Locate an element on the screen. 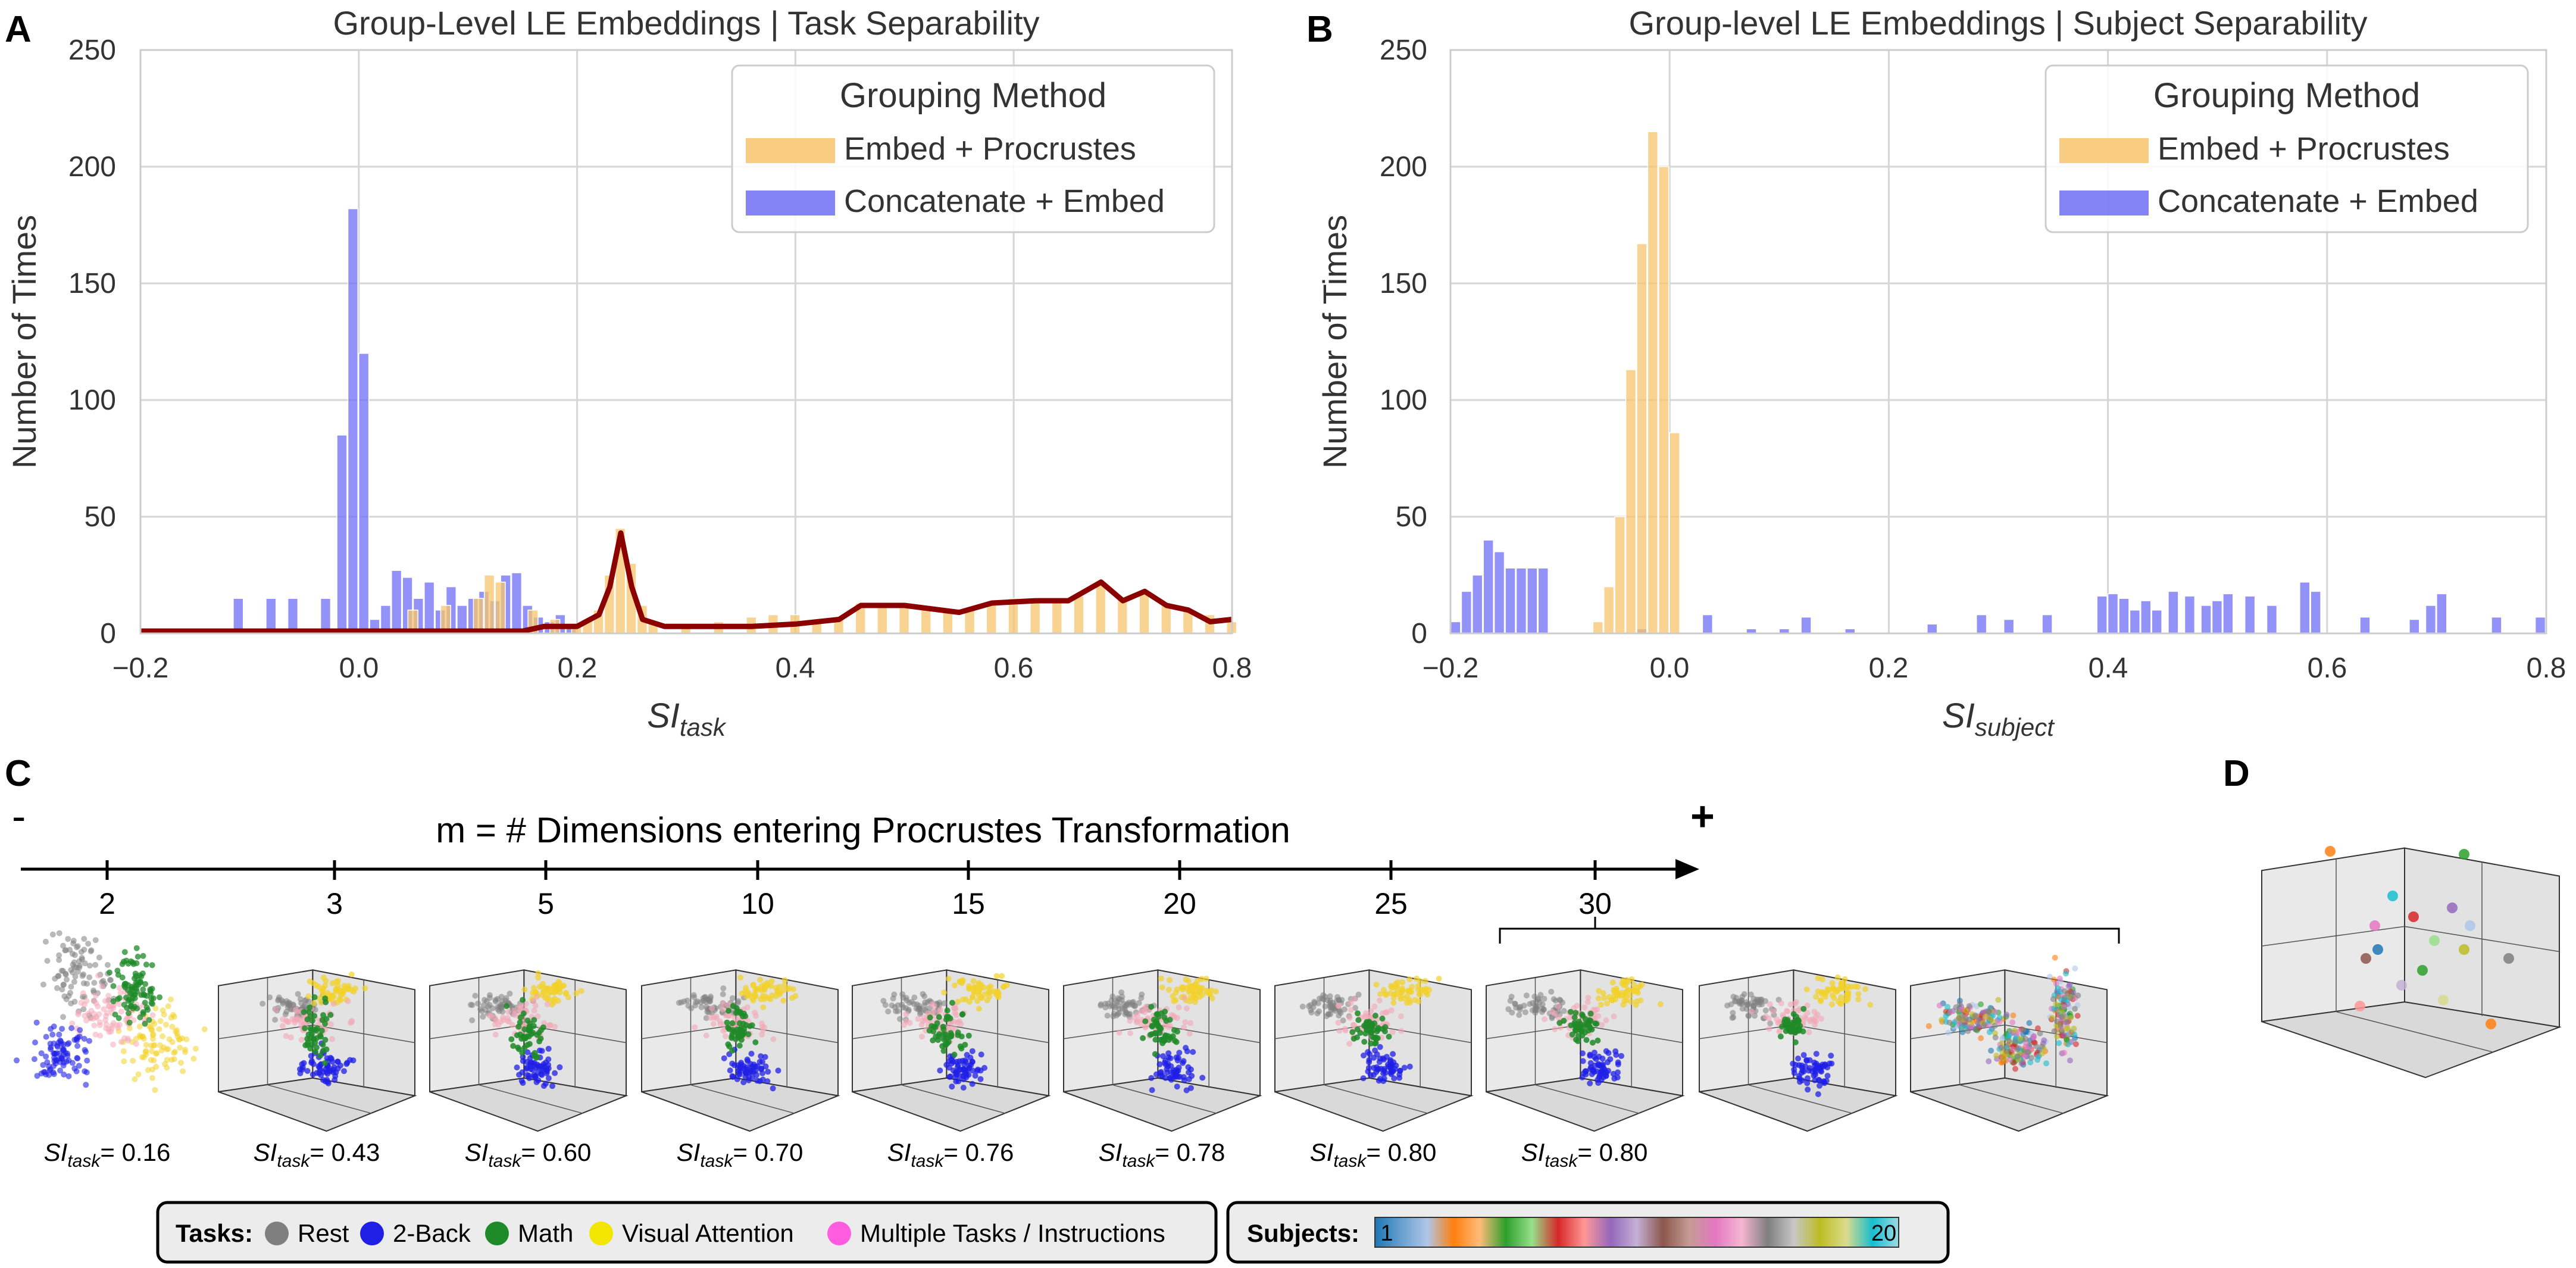 The height and width of the screenshot is (1268, 2576). m-value-label: 20 is located at coordinates (1179, 903).